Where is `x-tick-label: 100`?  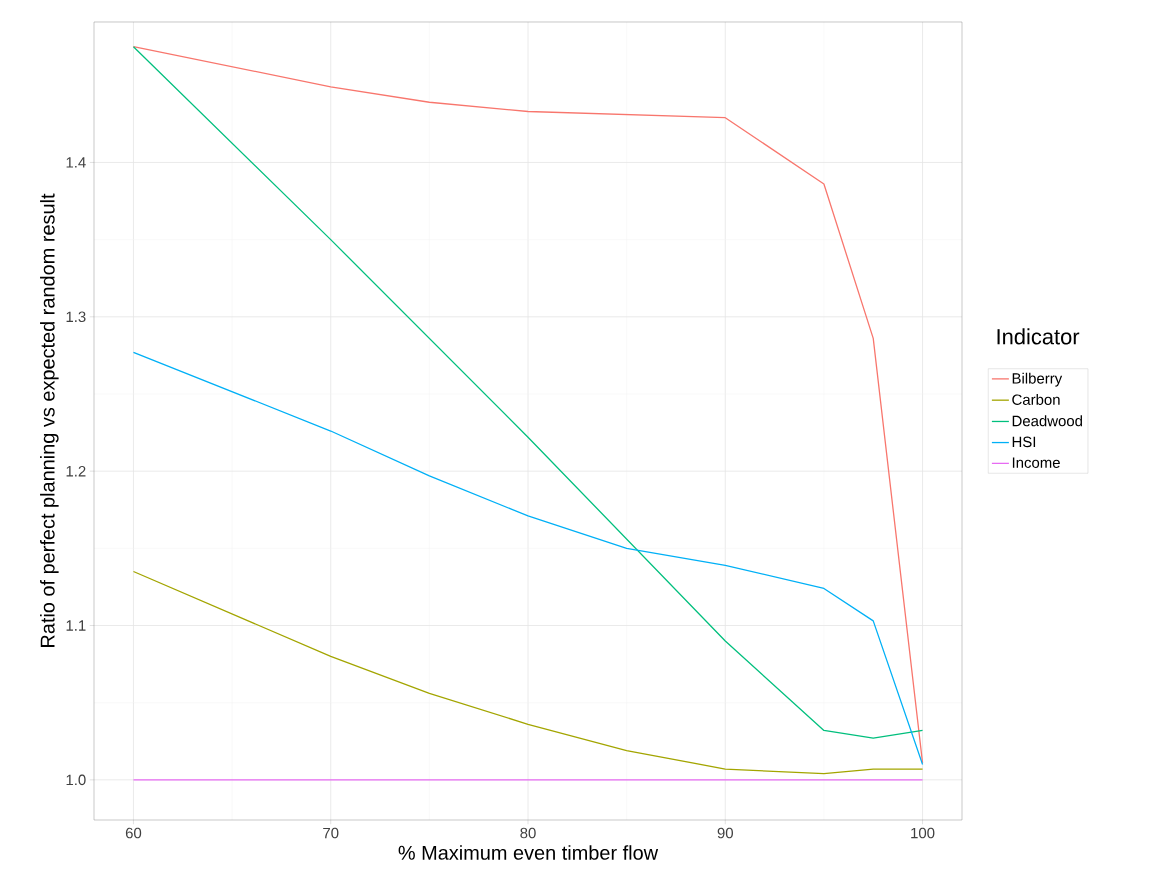 x-tick-label: 100 is located at coordinates (923, 833).